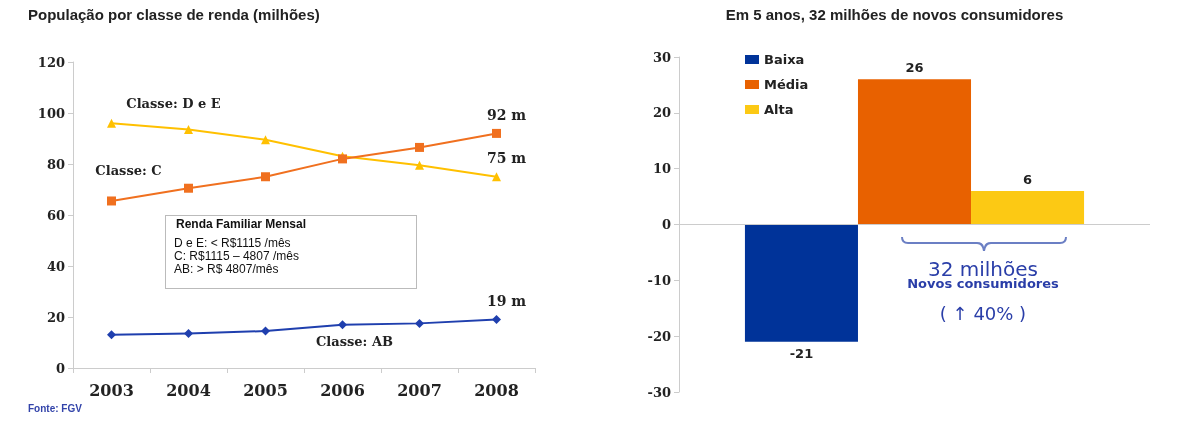 Image resolution: width=1189 pixels, height=423 pixels. I want to click on source-note: Fonte: FGV, so click(55, 408).